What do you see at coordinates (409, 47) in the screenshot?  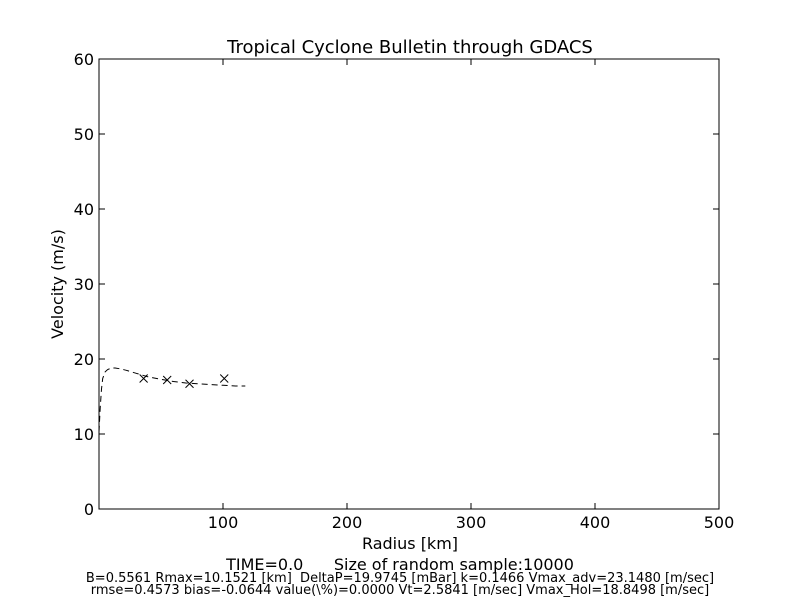 I see `chart-title: Tropical Cyclone Bulletin through GDACS` at bounding box center [409, 47].